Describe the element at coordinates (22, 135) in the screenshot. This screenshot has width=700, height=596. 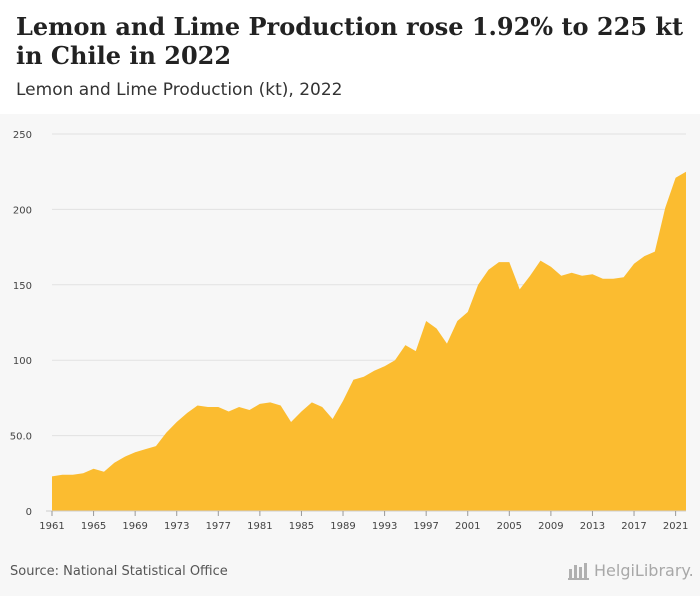
I see `y-tick-label: 250` at that location.